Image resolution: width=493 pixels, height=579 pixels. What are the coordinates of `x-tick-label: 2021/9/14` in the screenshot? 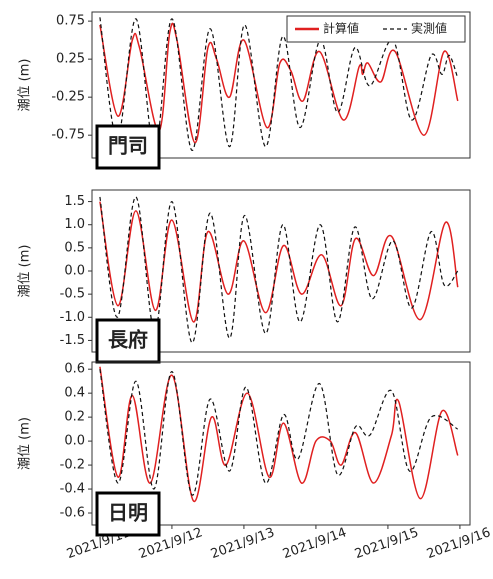 It's located at (315, 543).